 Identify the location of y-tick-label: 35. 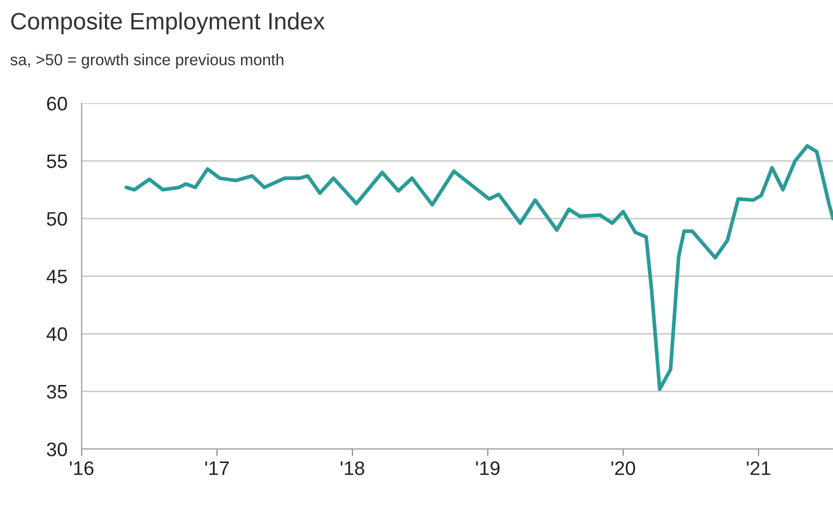
(56, 391).